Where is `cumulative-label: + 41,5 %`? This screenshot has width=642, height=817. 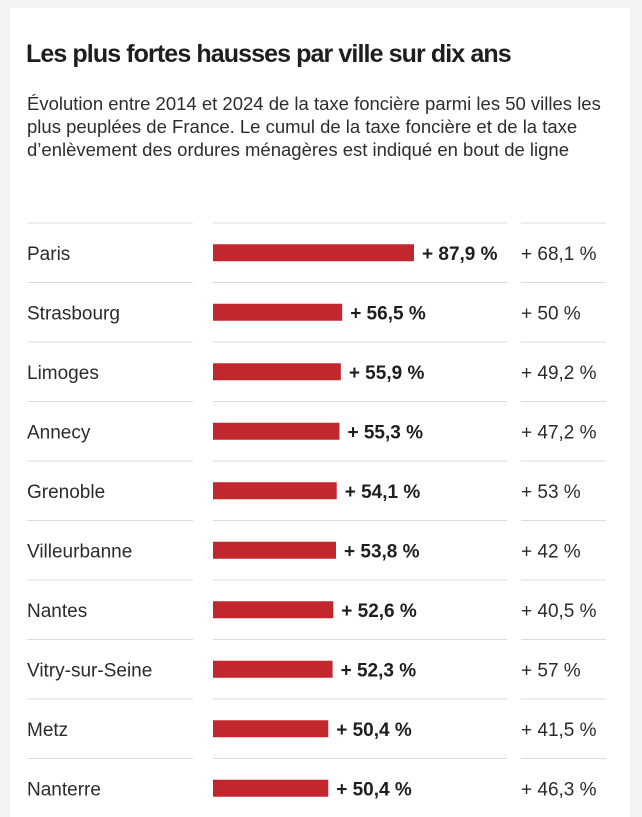
cumulative-label: + 41,5 % is located at coordinates (559, 730).